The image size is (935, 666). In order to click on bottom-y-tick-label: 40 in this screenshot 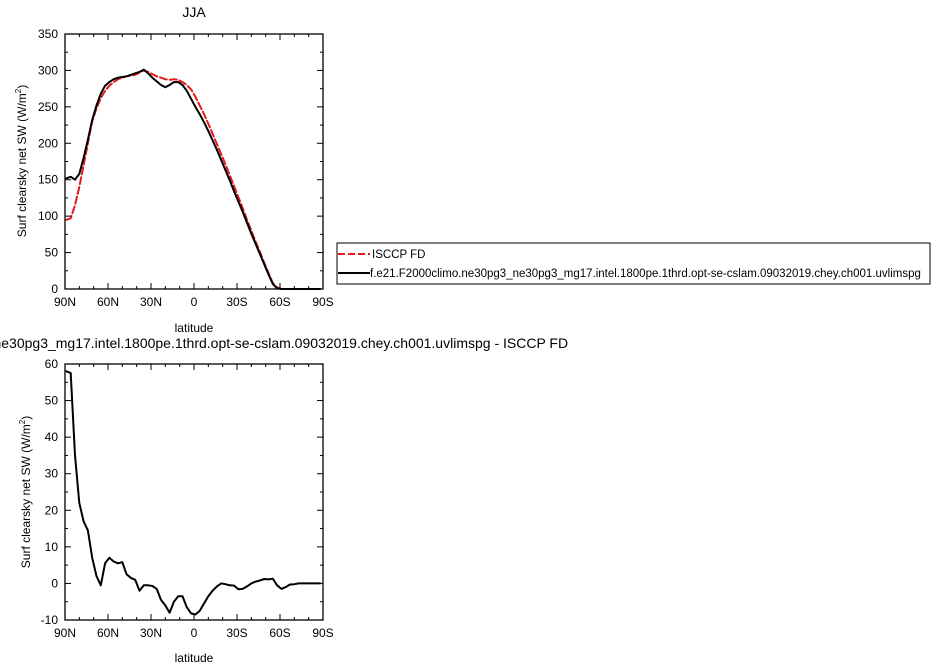, I will do `click(52, 437)`.